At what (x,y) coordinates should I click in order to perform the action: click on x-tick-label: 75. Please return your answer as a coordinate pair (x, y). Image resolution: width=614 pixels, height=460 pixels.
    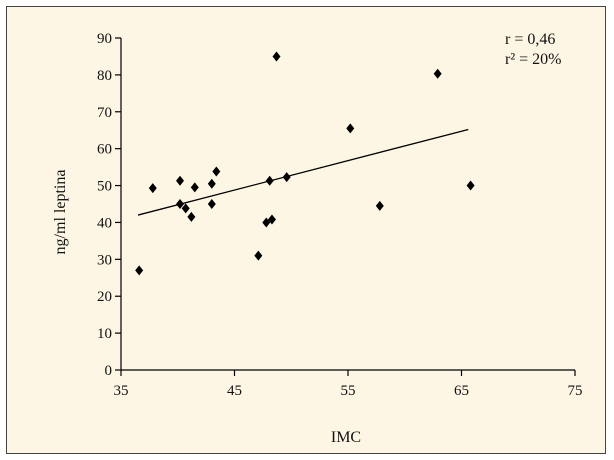
    Looking at the image, I should click on (575, 391).